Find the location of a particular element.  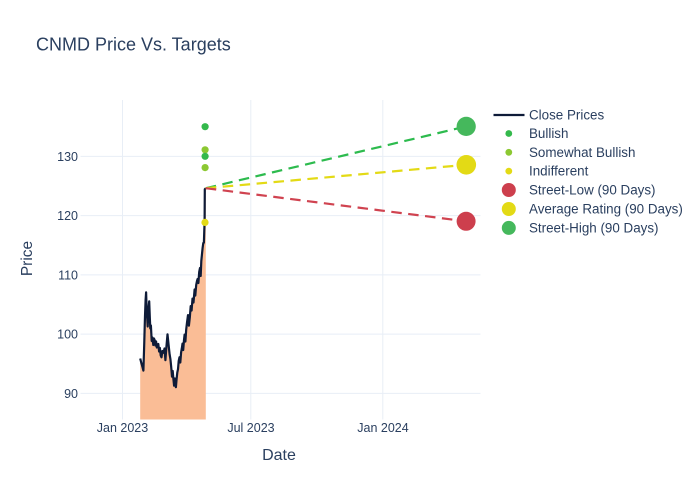

svg-text: 90 is located at coordinates (71, 394).